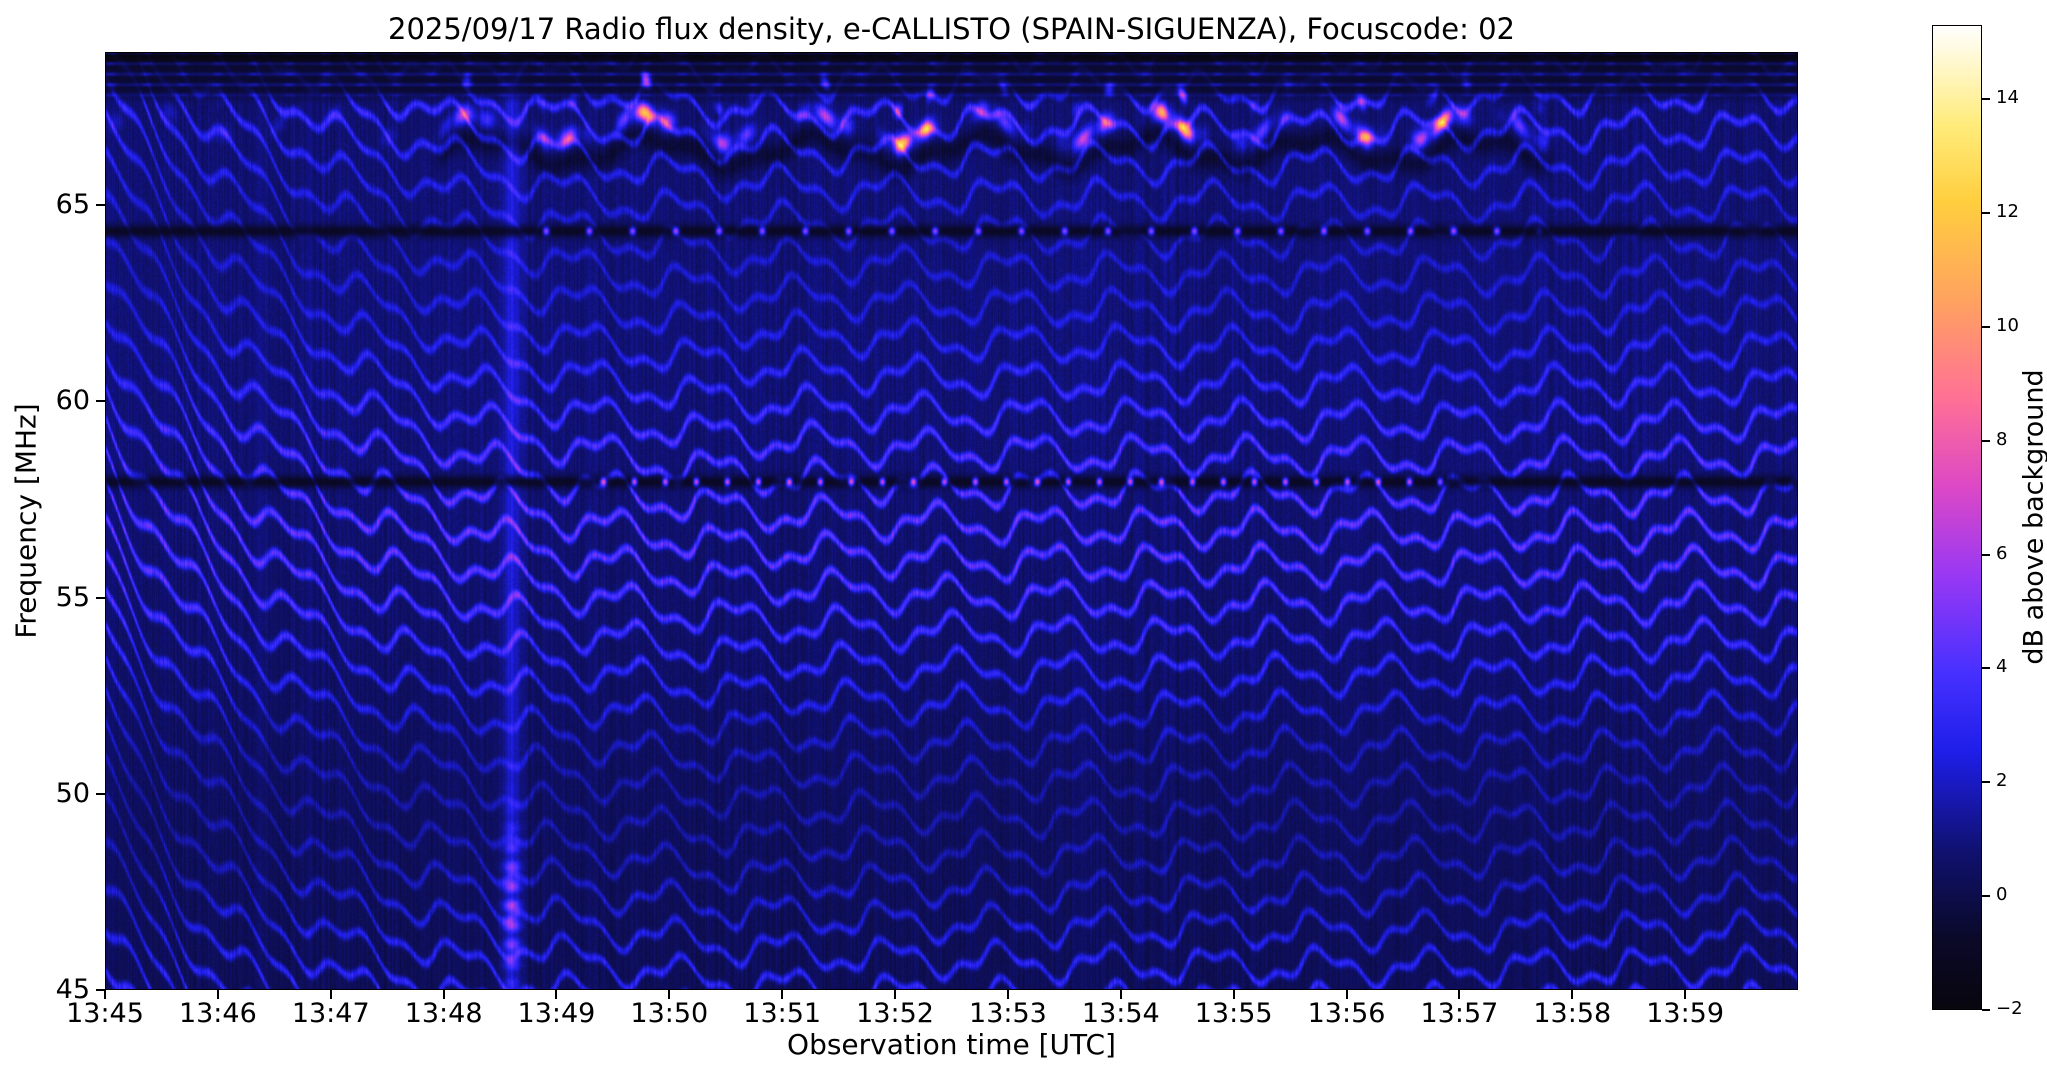 The width and height of the screenshot is (2047, 1067). What do you see at coordinates (443, 1013) in the screenshot?
I see `x-tick-label: 13:48` at bounding box center [443, 1013].